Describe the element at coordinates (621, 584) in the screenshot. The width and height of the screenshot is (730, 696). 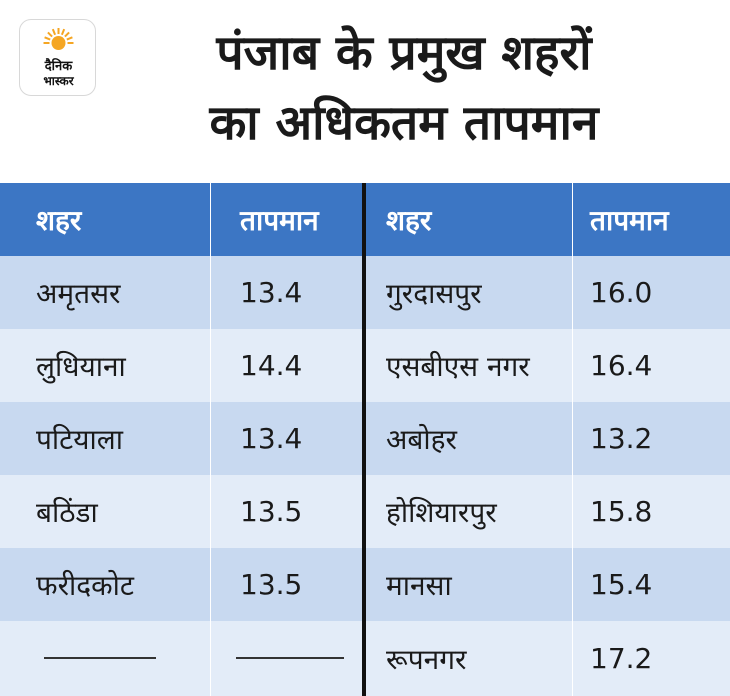
I see `temperature-cell: 15.4` at that location.